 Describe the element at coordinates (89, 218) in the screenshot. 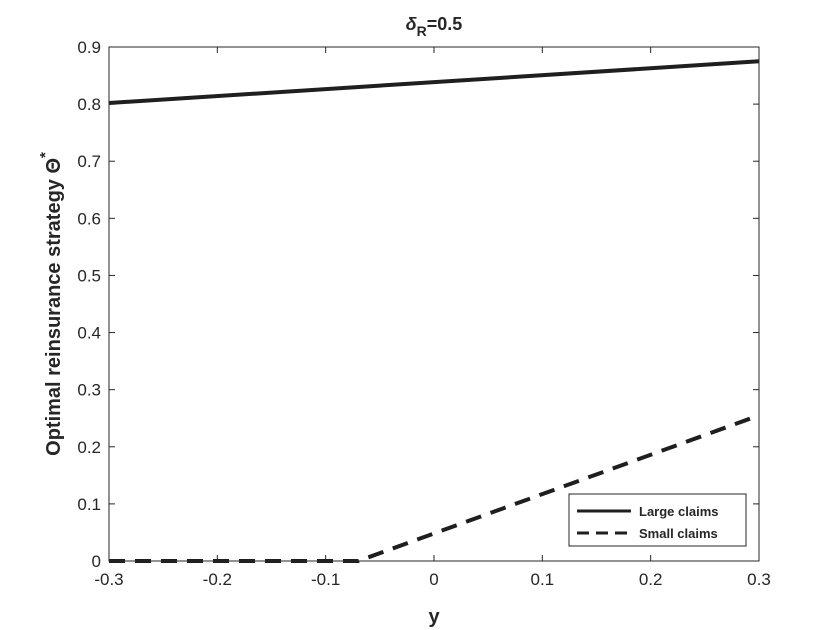

I see `y-tick-label: 0.6` at that location.